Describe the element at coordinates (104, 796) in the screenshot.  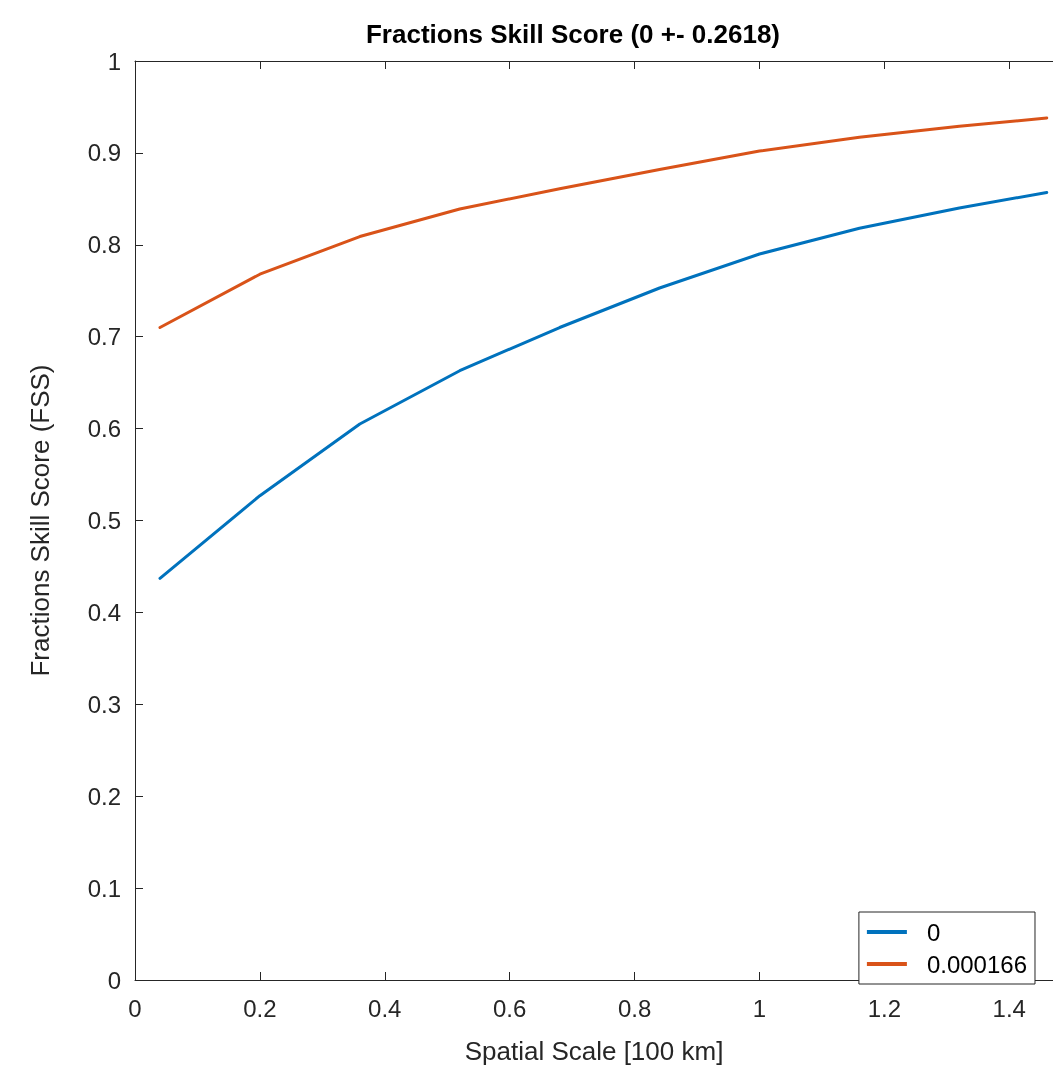
I see `y-tick-label: 0.2` at that location.